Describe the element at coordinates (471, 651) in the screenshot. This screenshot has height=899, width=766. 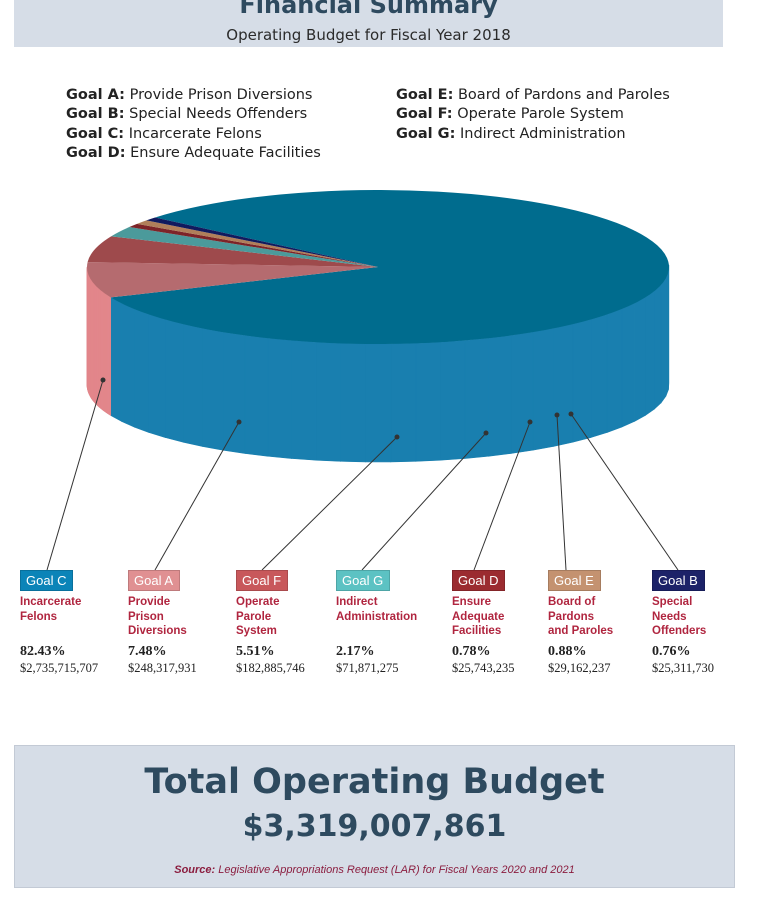
I see `goal-percent: 0.78%` at that location.